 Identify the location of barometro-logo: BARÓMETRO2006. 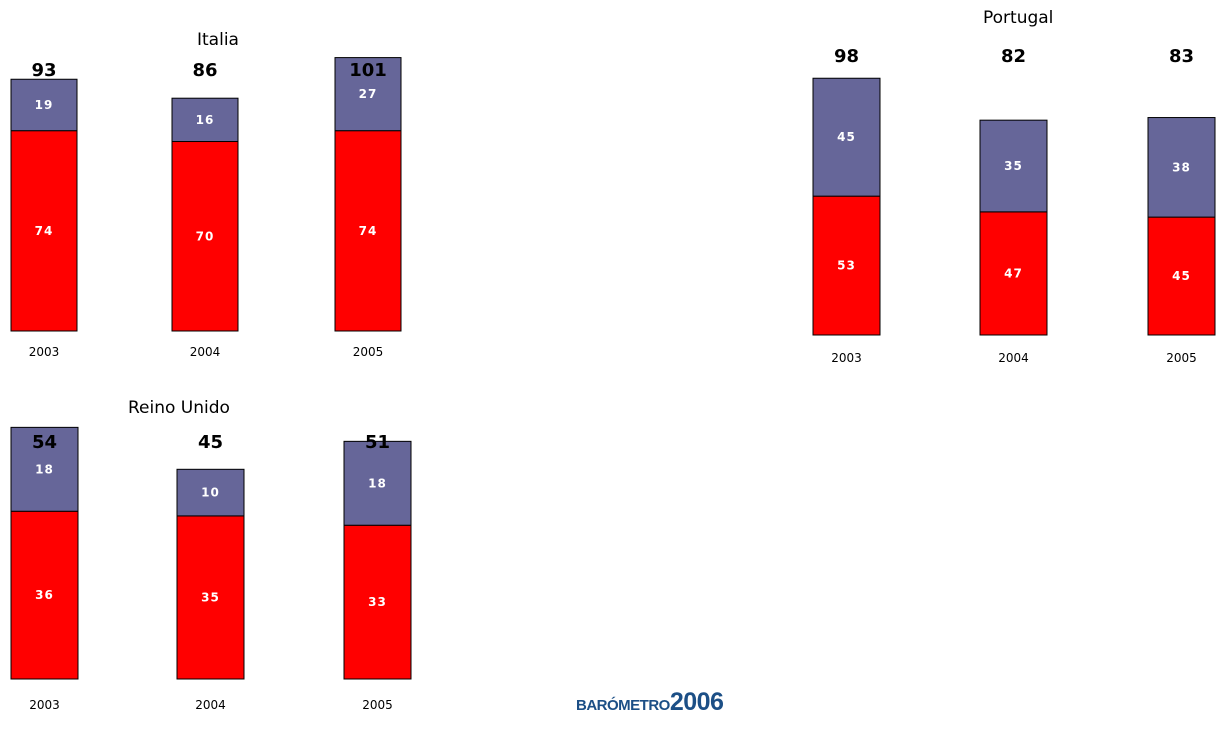
(650, 702).